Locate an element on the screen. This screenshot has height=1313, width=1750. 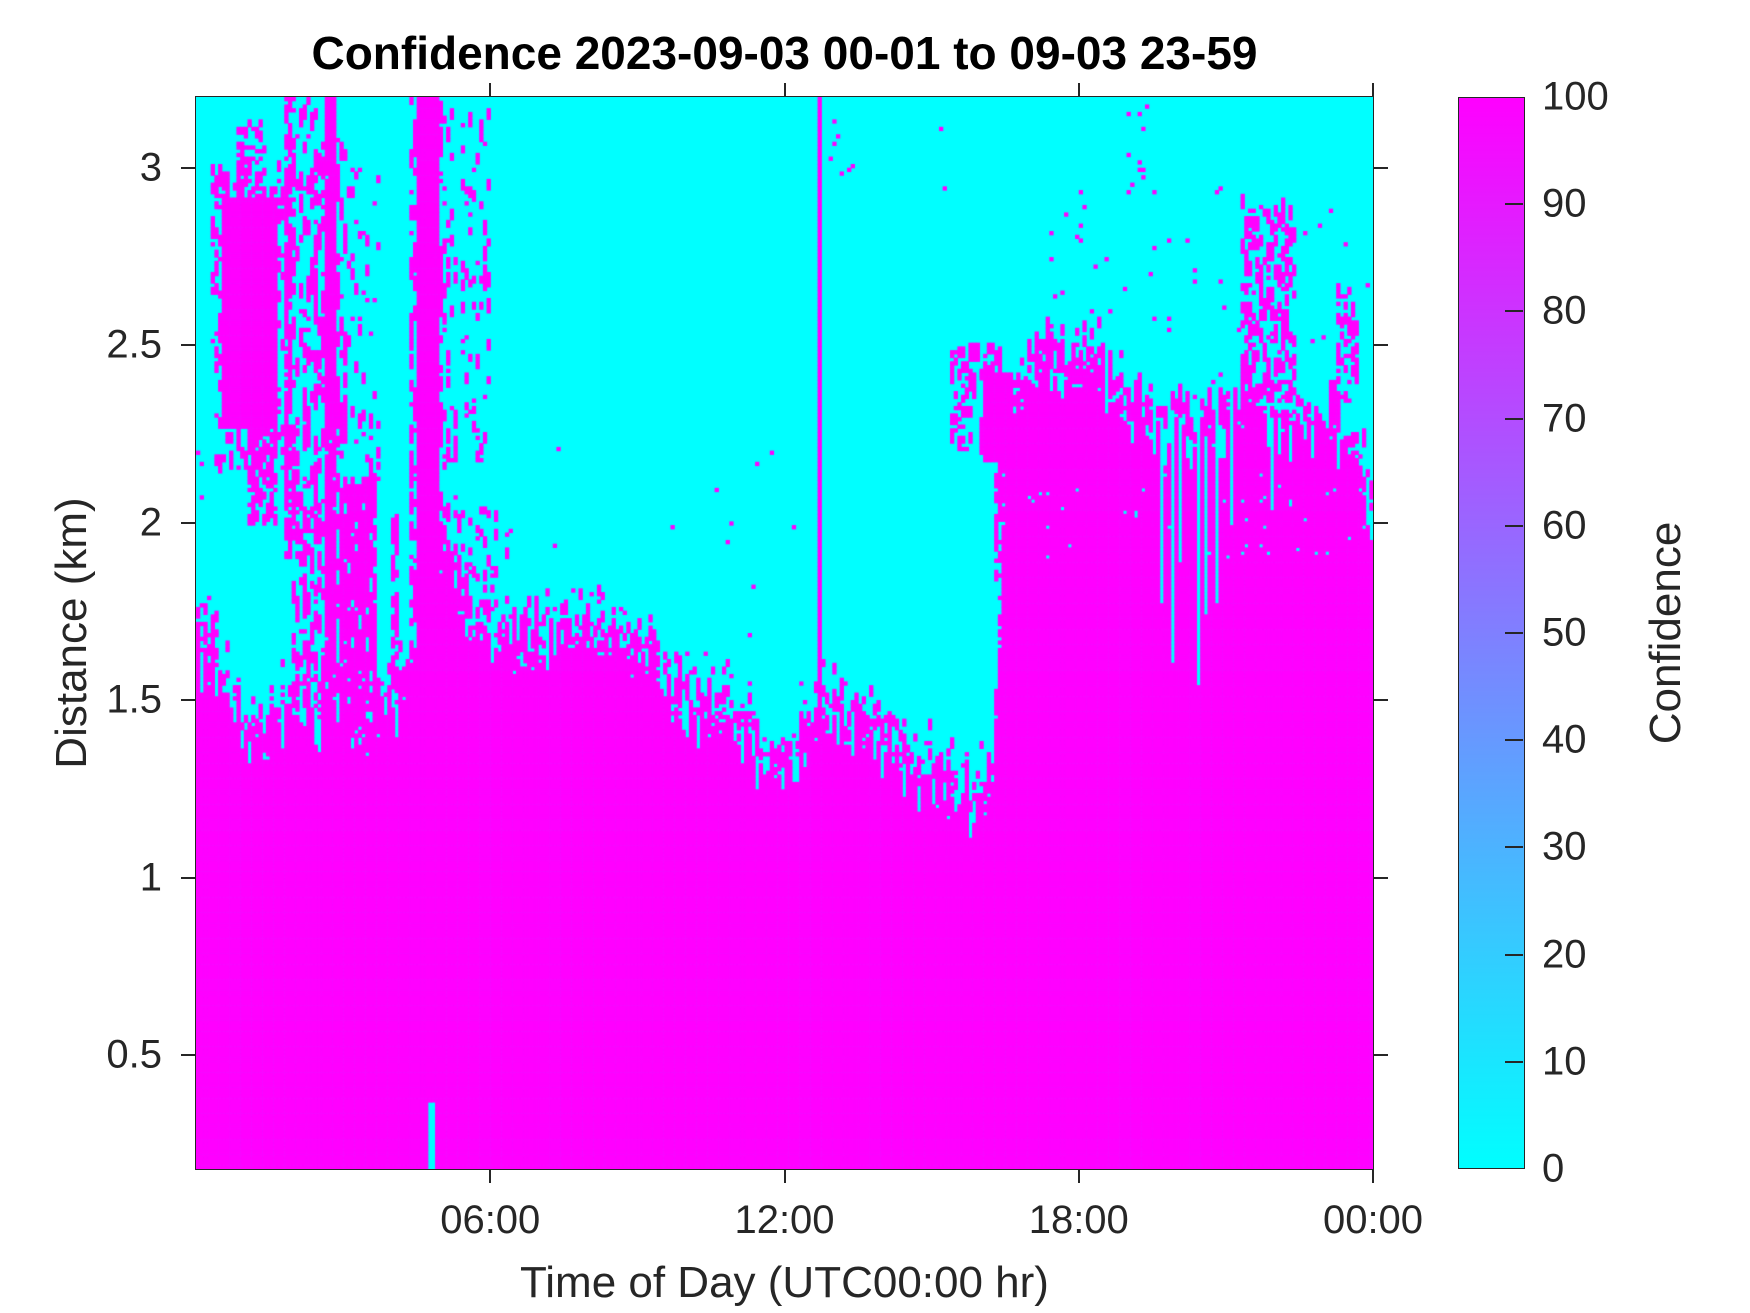
colorbar-tick-label: 80 is located at coordinates (1564, 310).